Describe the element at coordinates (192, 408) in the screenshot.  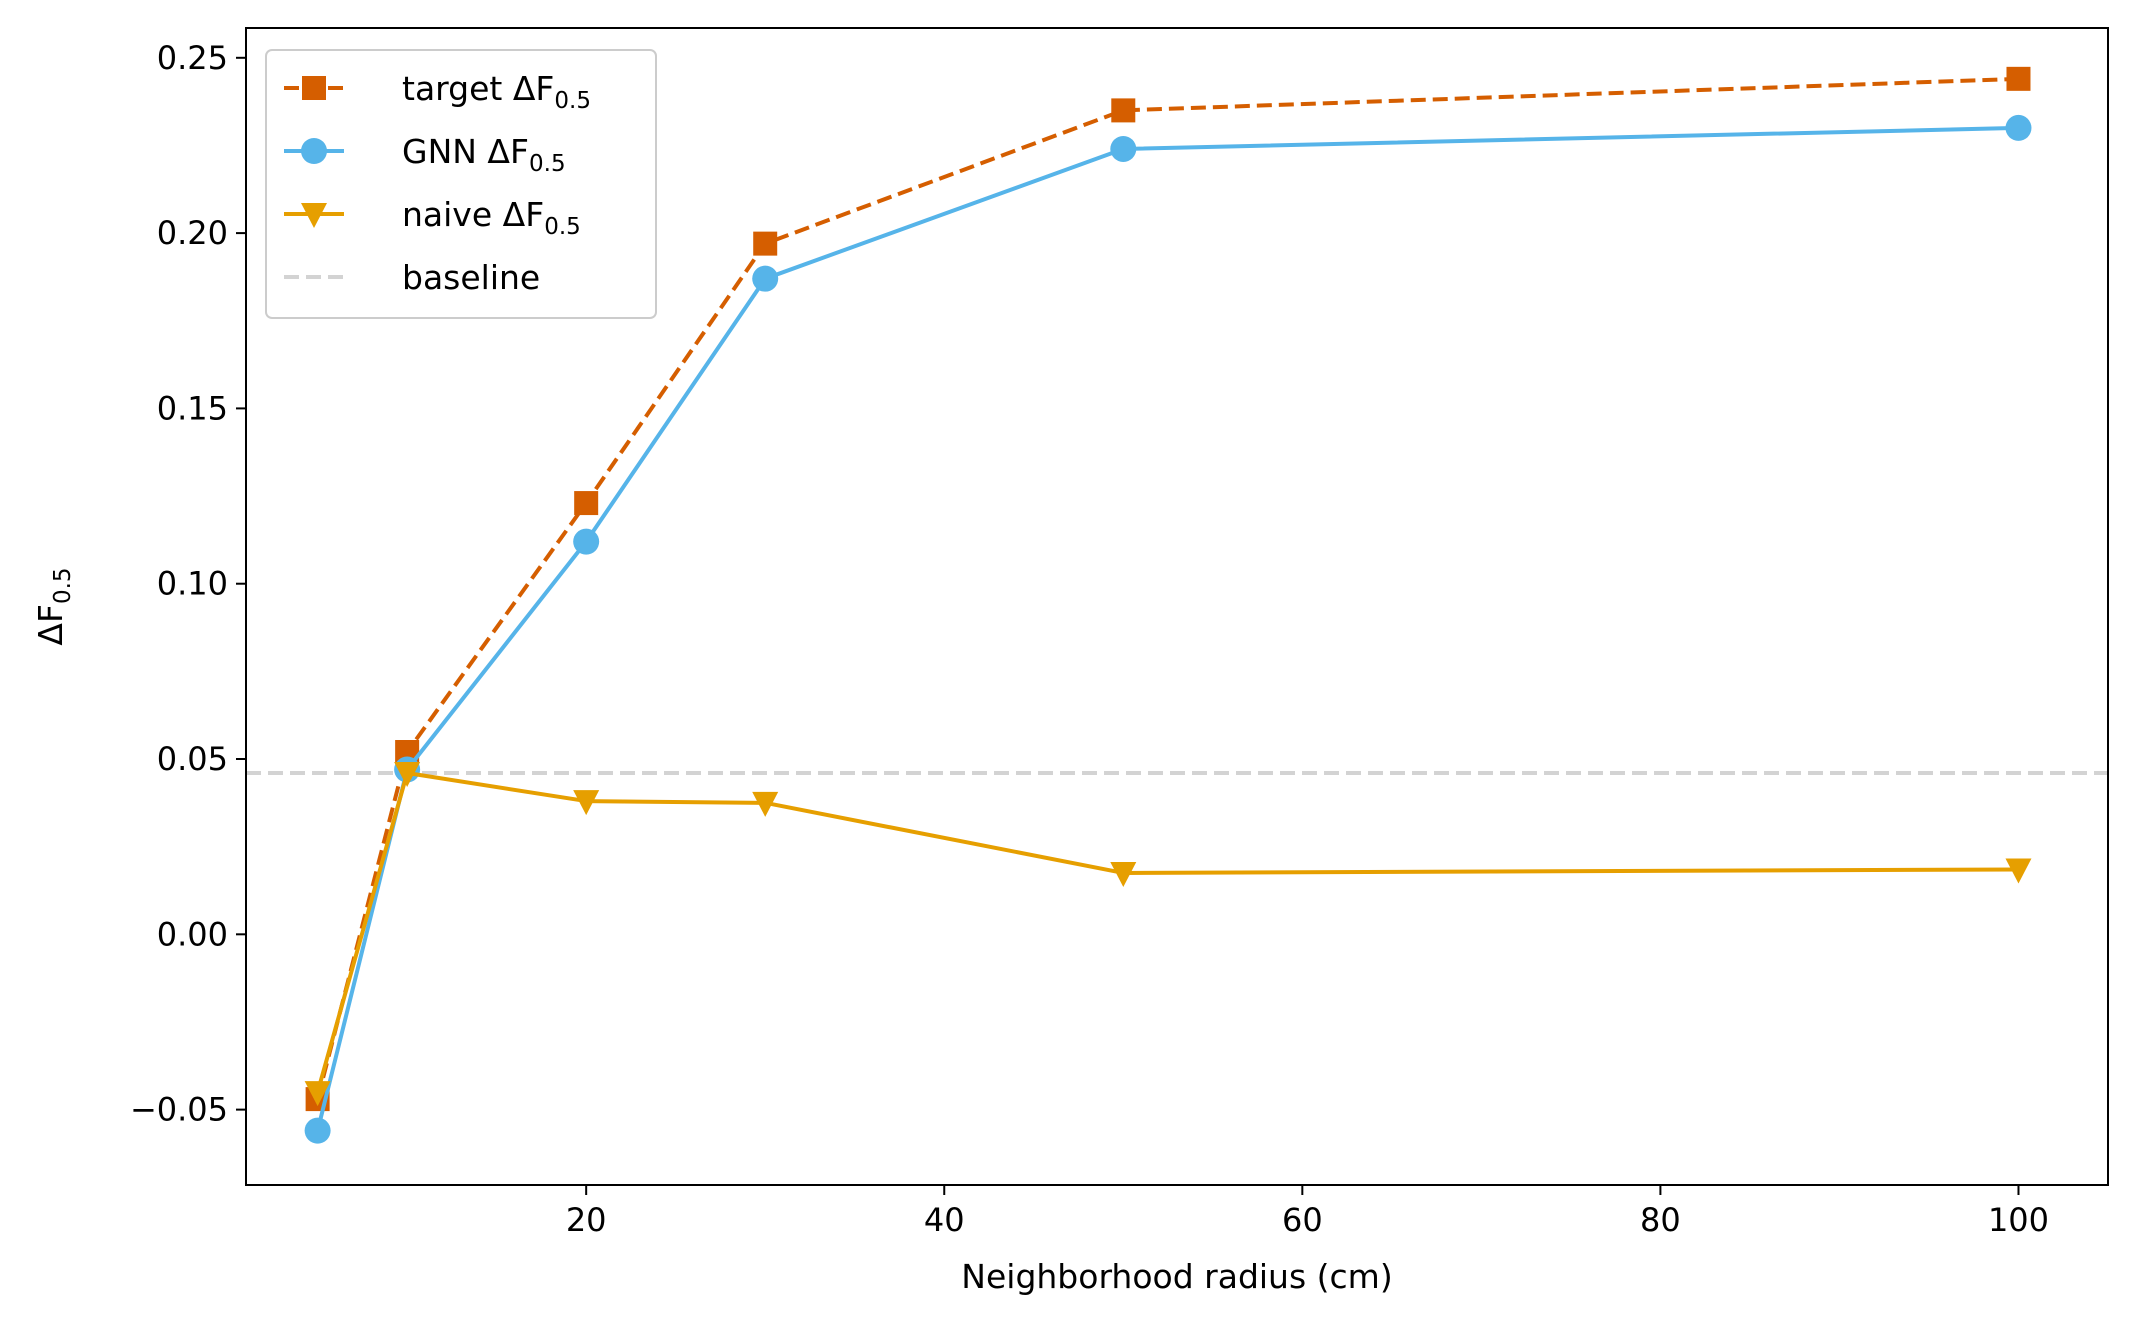
I see `y-tick-label: 0.15` at that location.